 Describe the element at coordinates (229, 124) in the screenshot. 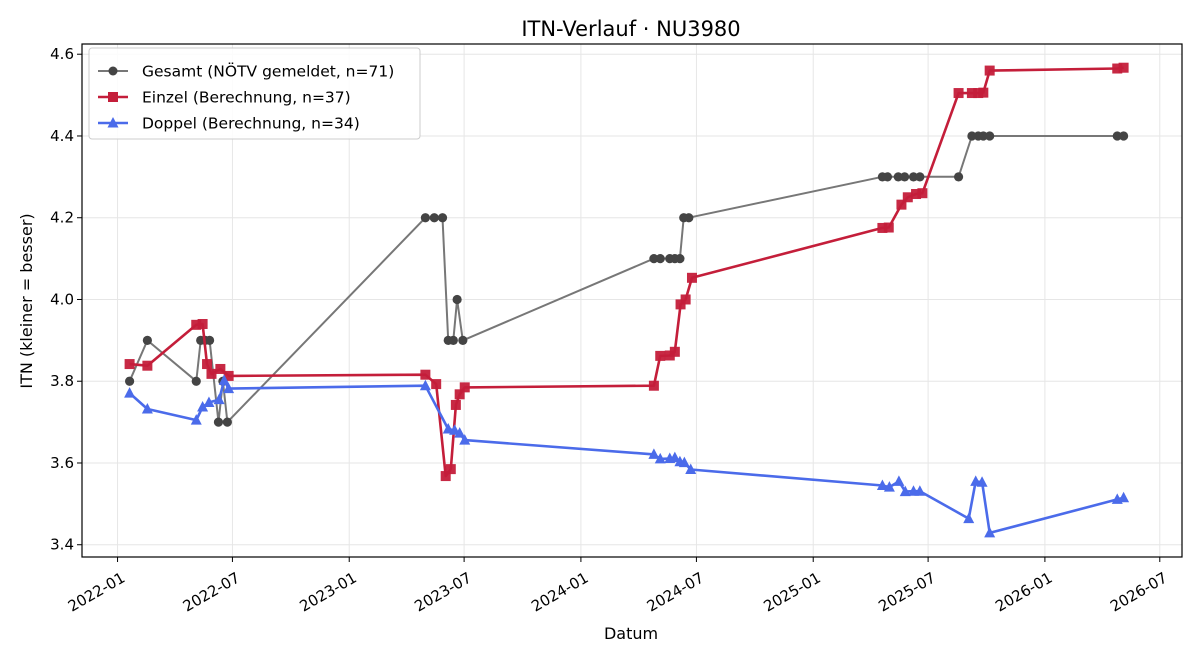

I see `legend-entry-doppel: Doppel (Berechnung, n=34)` at that location.